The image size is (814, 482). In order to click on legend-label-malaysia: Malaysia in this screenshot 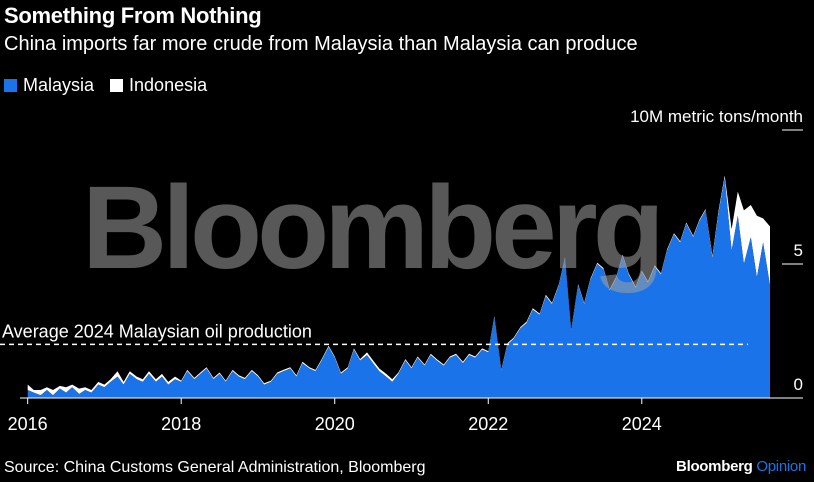, I will do `click(59, 85)`.